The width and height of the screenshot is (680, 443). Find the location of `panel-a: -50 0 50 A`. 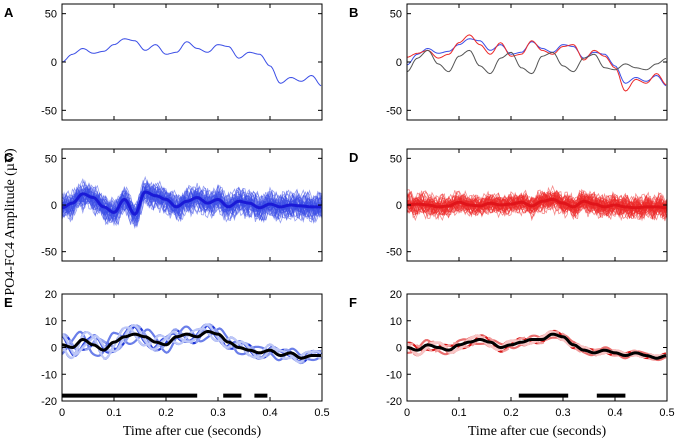

panel-a: -50 0 50 A is located at coordinates (163, 62).